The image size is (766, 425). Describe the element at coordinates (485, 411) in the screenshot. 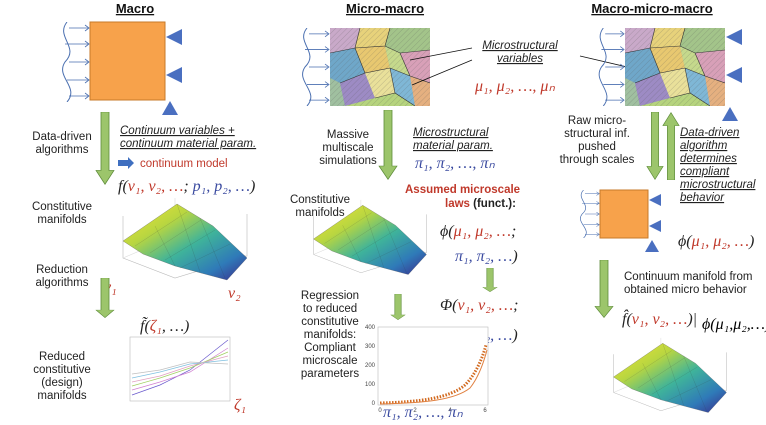

I see `text-part: 6` at that location.